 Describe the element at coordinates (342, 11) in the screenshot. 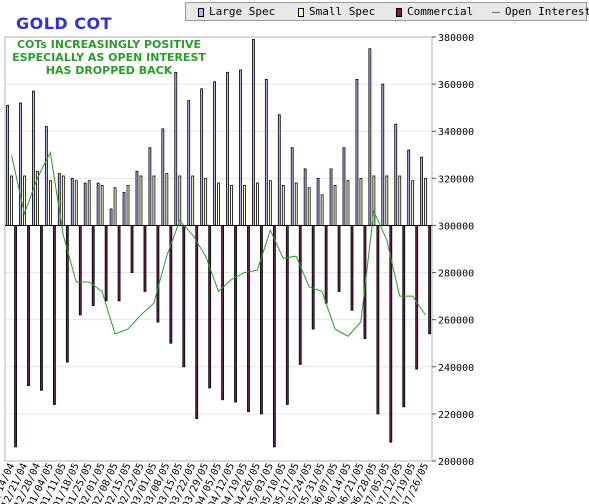

I see `legend-label-small-spec: Small Spec` at that location.